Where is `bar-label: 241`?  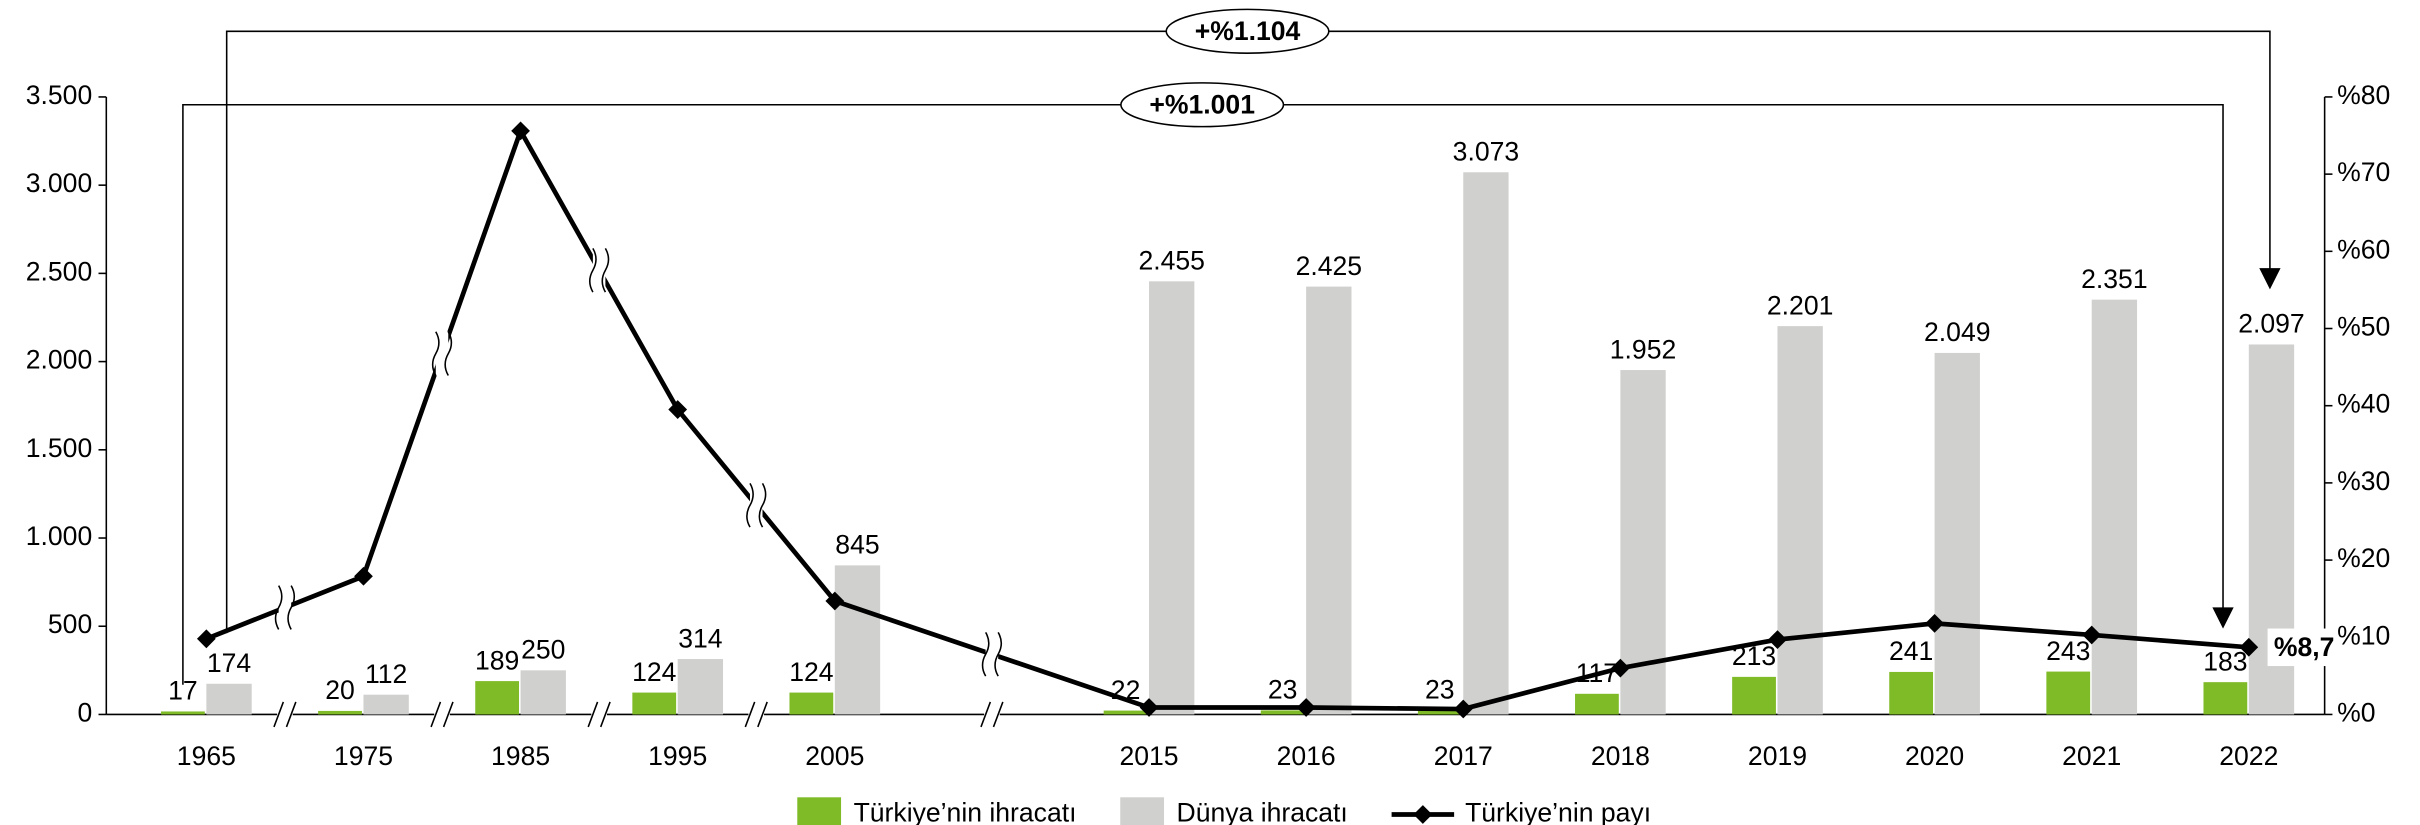 bar-label: 241 is located at coordinates (1911, 651).